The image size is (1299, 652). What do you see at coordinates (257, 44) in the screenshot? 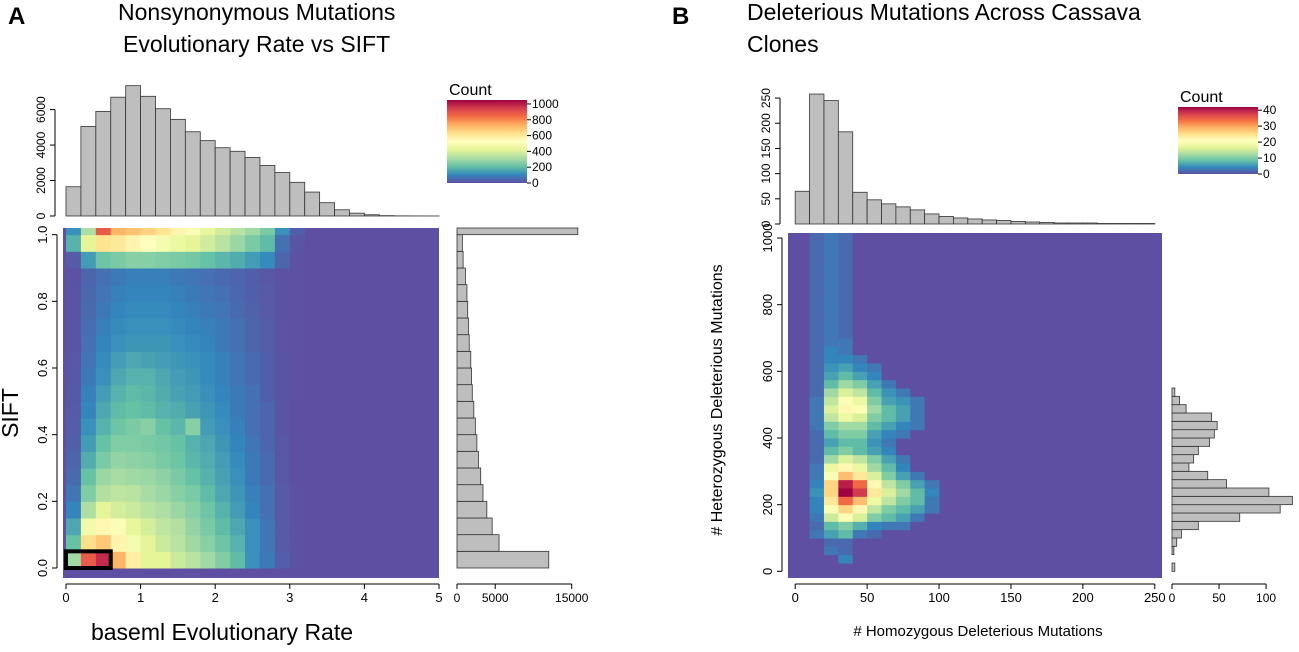
I see `panel-a-title-line-2: Evolutionary Rate vs SIFT` at bounding box center [257, 44].